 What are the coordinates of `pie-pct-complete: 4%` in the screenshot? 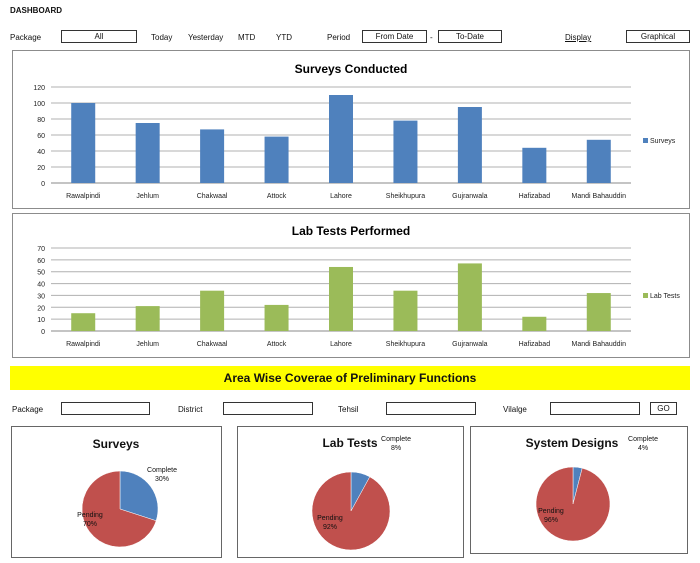 It's located at (643, 448).